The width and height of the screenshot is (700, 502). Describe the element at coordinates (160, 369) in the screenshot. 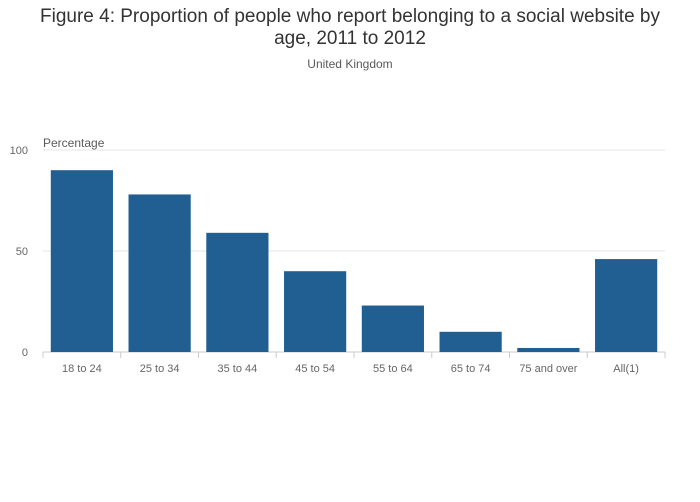

I see `x-tick-label-1: 25 to 34` at that location.